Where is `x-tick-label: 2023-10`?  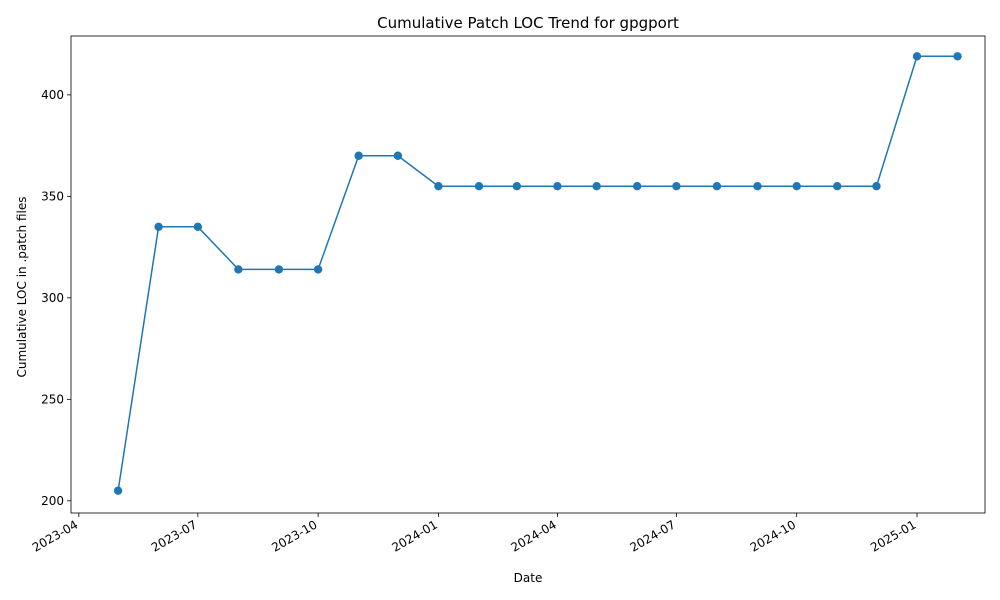 x-tick-label: 2023-10 is located at coordinates (294, 535).